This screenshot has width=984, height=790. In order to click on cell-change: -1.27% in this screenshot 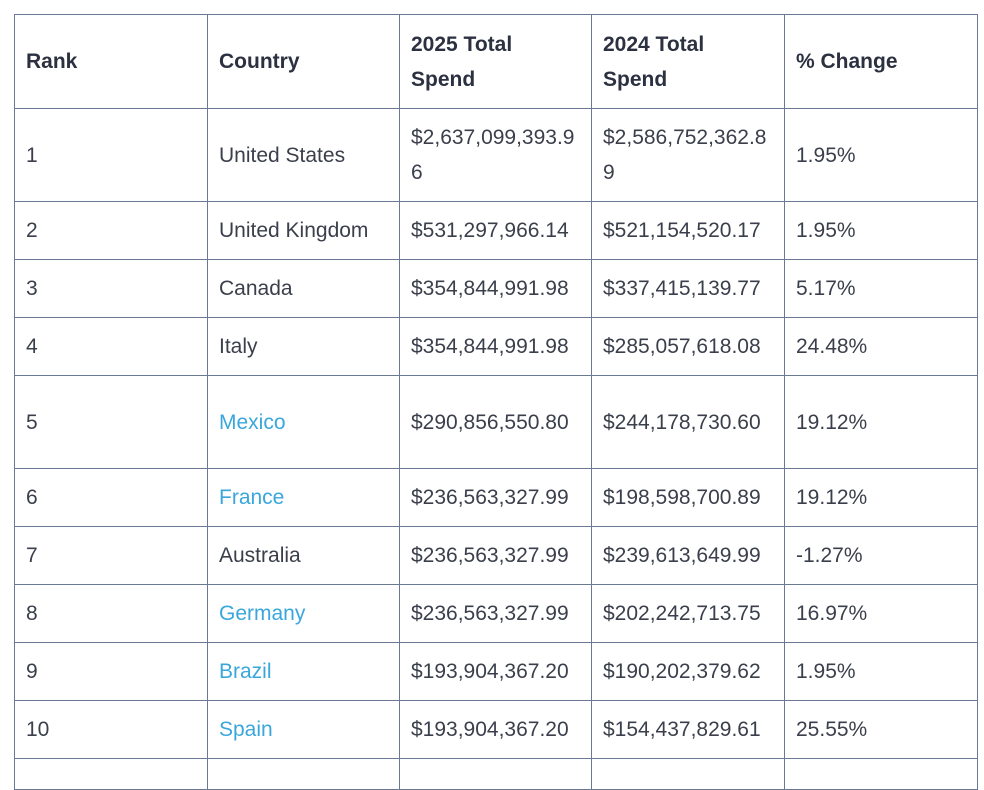, I will do `click(881, 555)`.